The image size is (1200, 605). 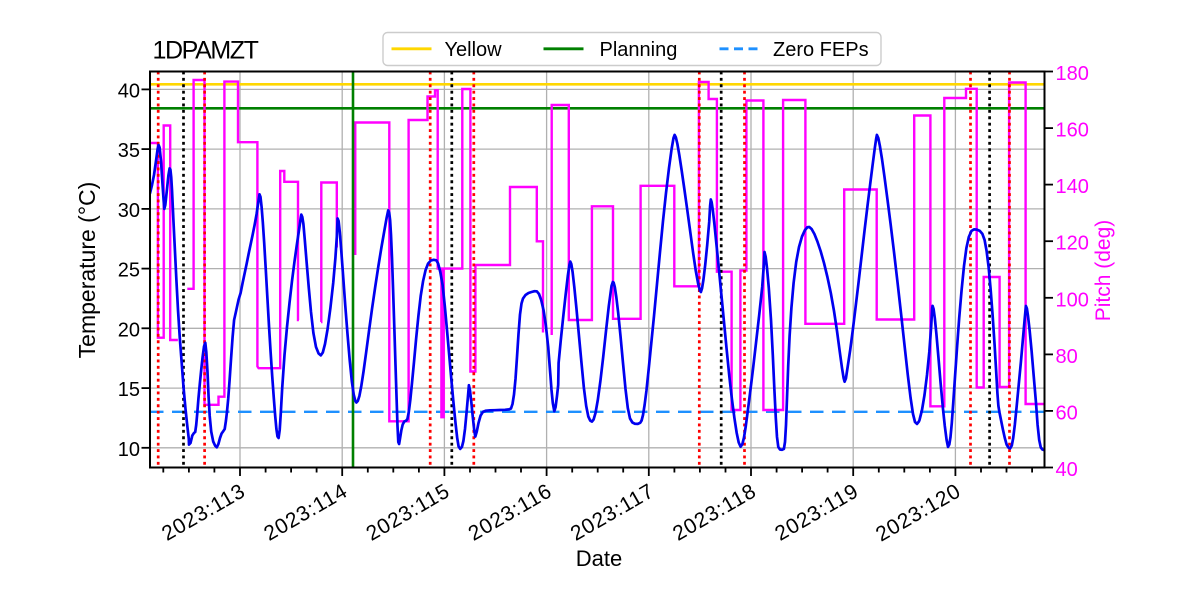 What do you see at coordinates (206, 51) in the screenshot?
I see `svg-text: 1DPAMZT` at bounding box center [206, 51].